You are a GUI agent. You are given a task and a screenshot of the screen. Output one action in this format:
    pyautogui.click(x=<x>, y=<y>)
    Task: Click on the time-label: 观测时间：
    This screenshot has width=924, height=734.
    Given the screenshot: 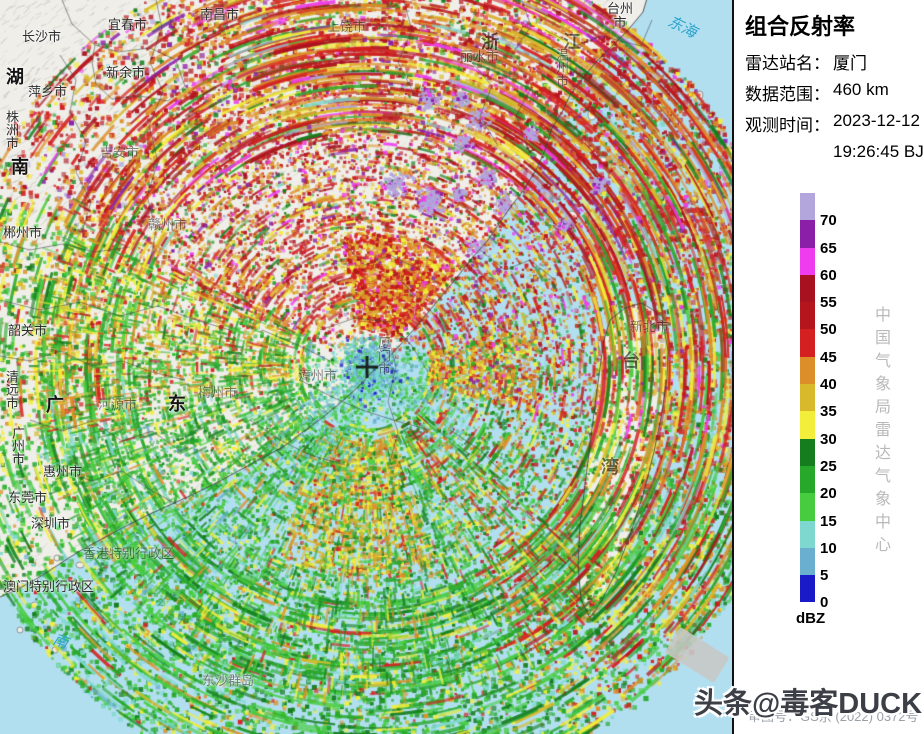 What is the action you would take?
    pyautogui.click(x=787, y=125)
    